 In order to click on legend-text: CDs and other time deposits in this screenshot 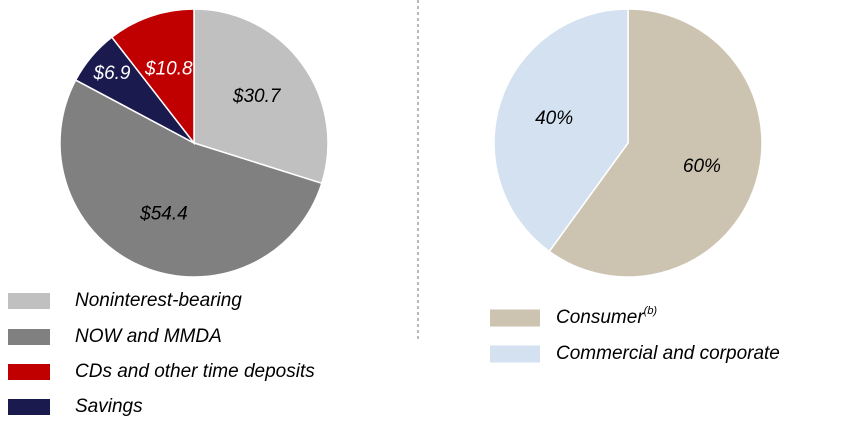, I will do `click(195, 371)`.